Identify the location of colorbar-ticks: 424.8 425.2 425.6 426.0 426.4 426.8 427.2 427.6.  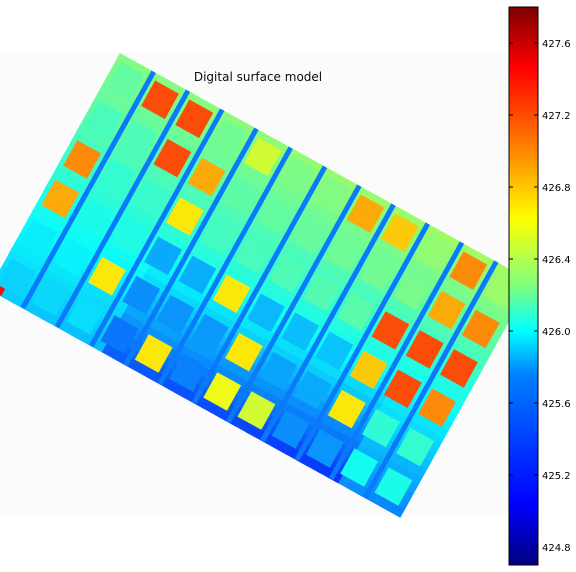
(540, 296).